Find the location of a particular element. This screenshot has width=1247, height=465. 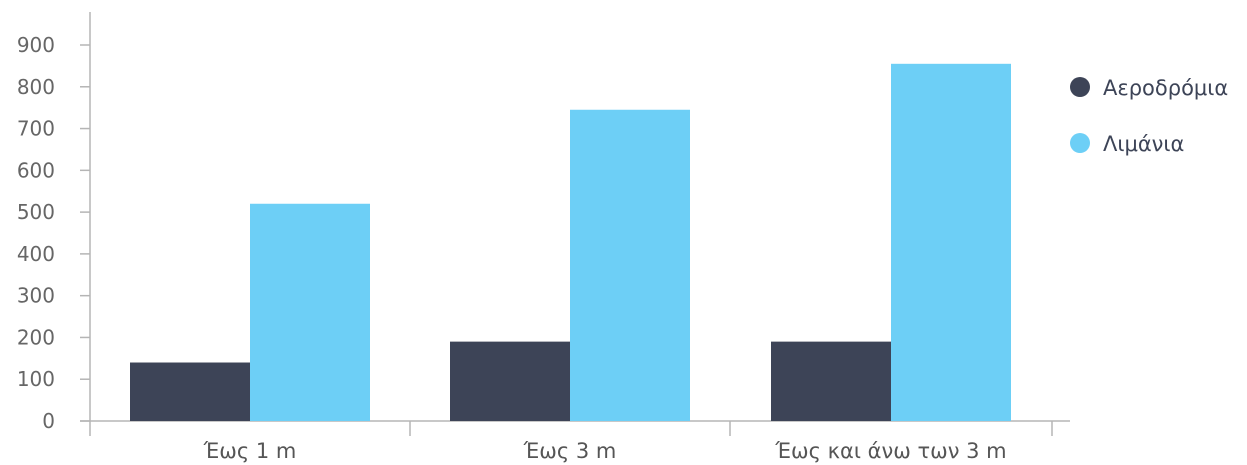

y-tick-label-7: 700 is located at coordinates (36, 129).